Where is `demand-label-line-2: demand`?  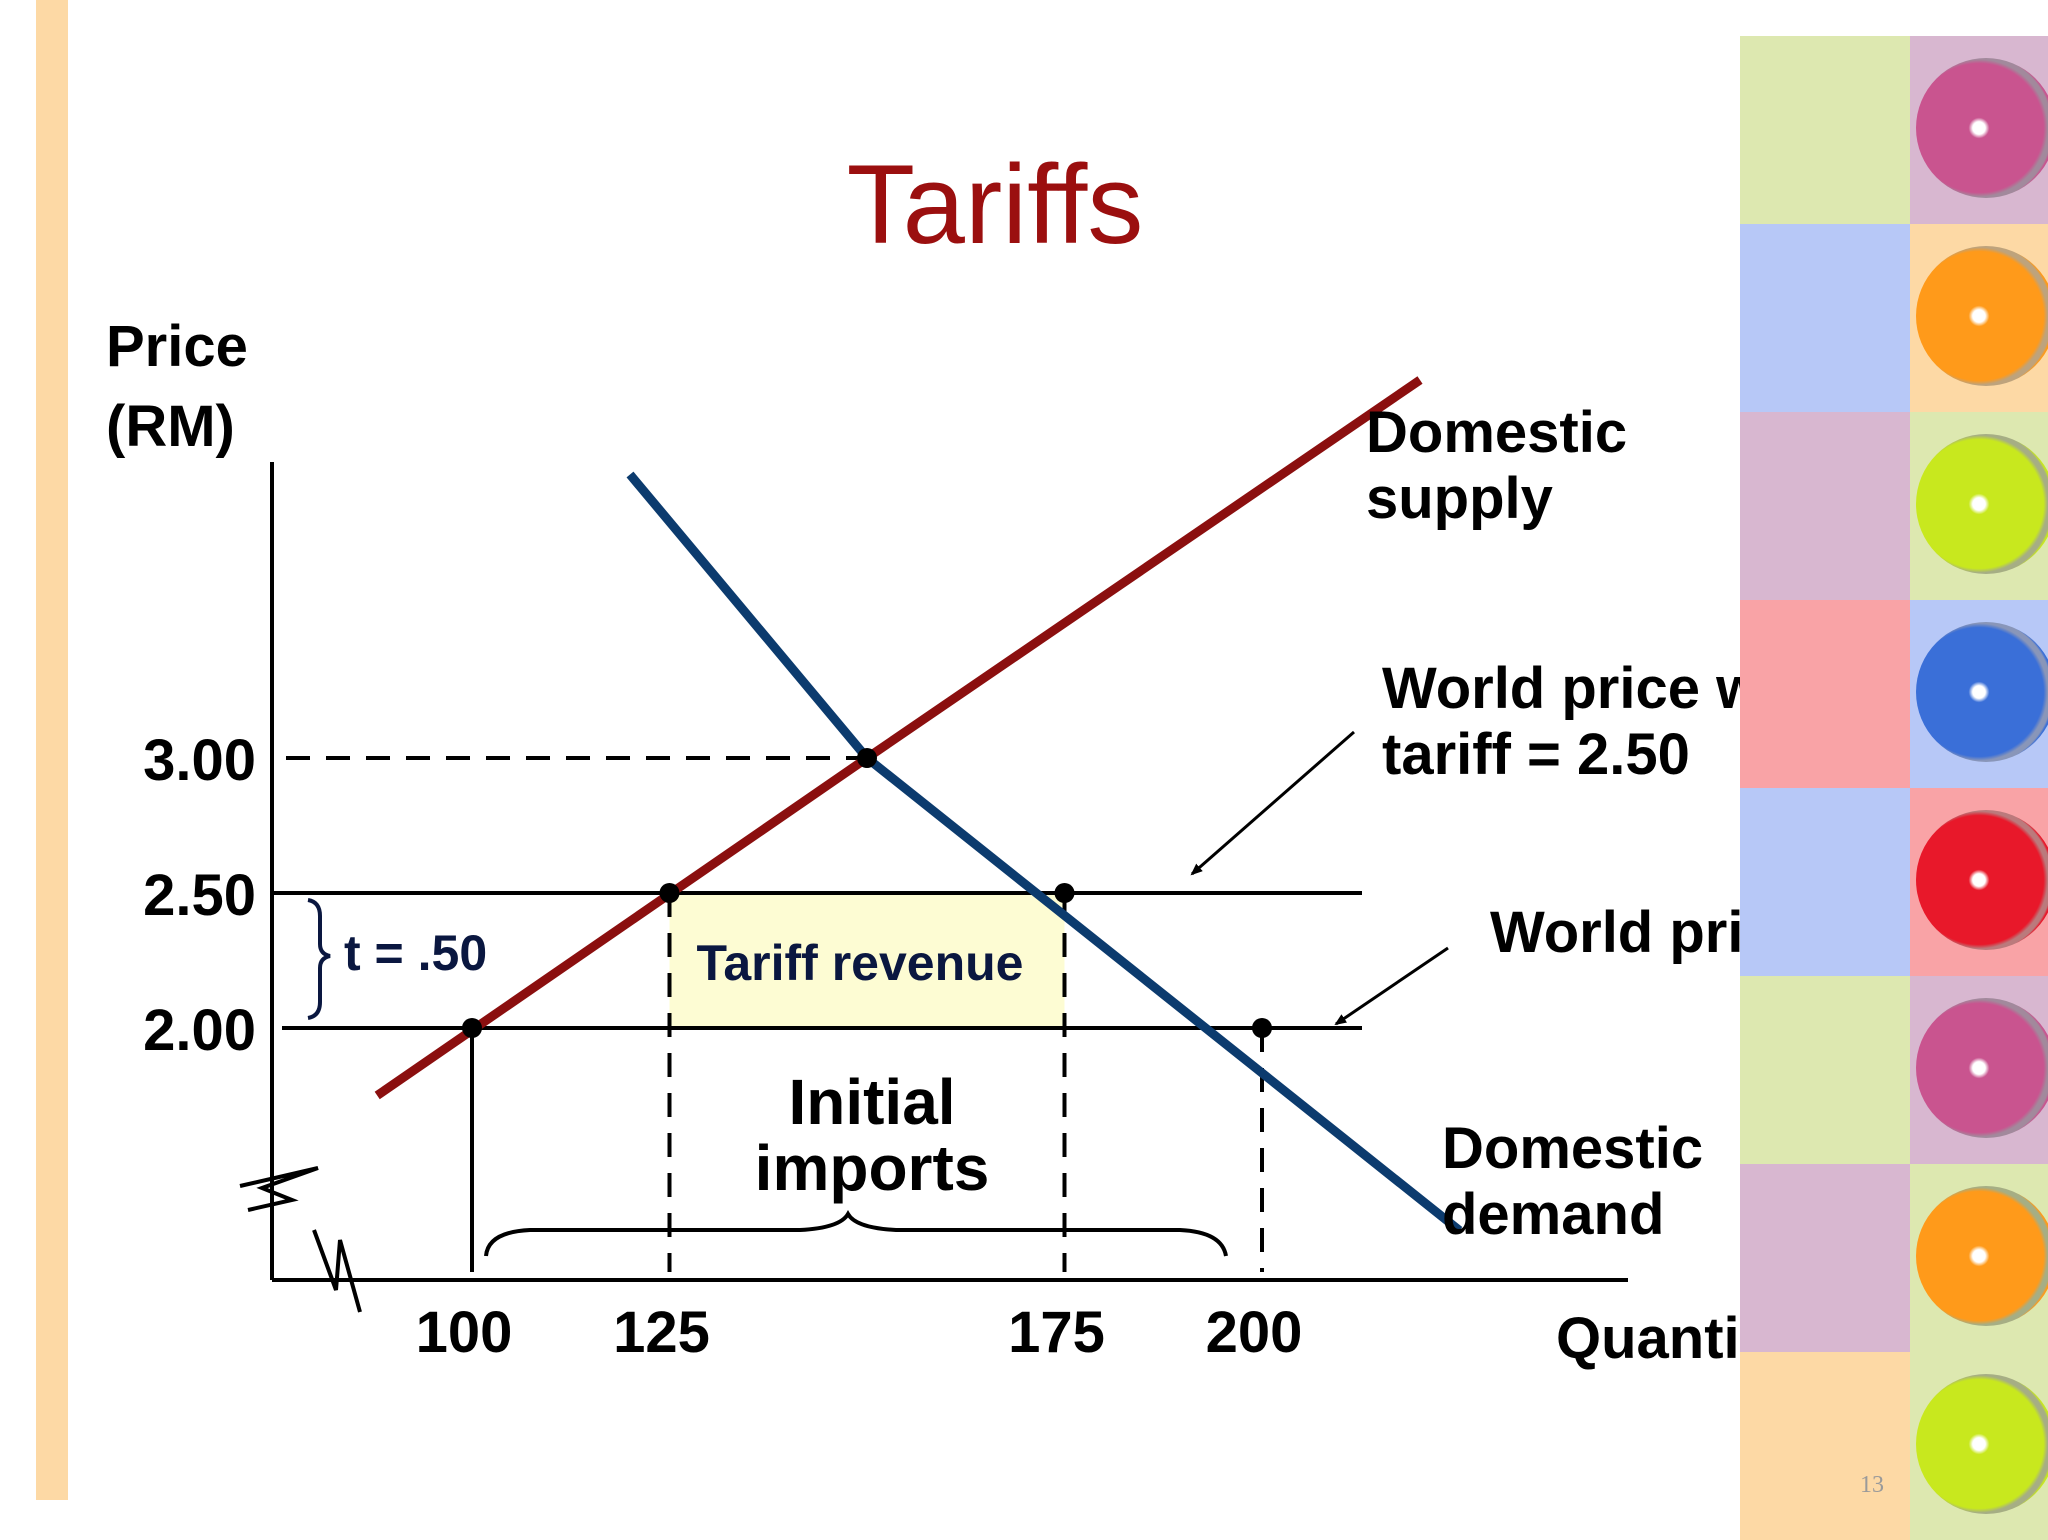
demand-label-line-2: demand is located at coordinates (1553, 1214).